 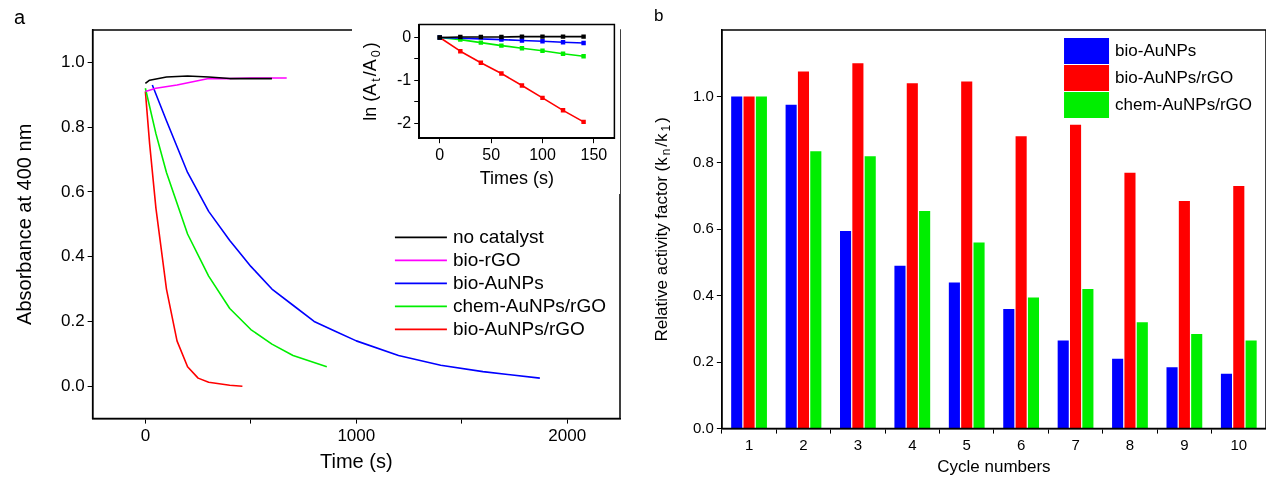 I want to click on x-tick-label: 6, so click(x=1021, y=444).